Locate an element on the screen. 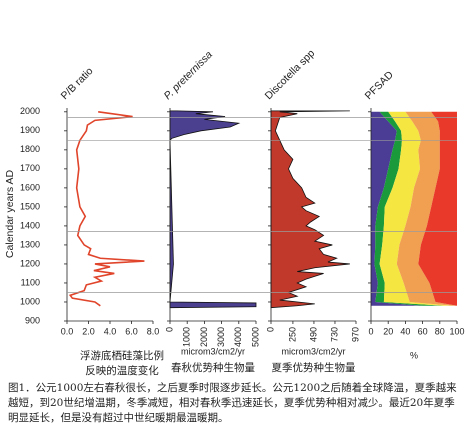  x-tick-label: 5000 is located at coordinates (255, 337).